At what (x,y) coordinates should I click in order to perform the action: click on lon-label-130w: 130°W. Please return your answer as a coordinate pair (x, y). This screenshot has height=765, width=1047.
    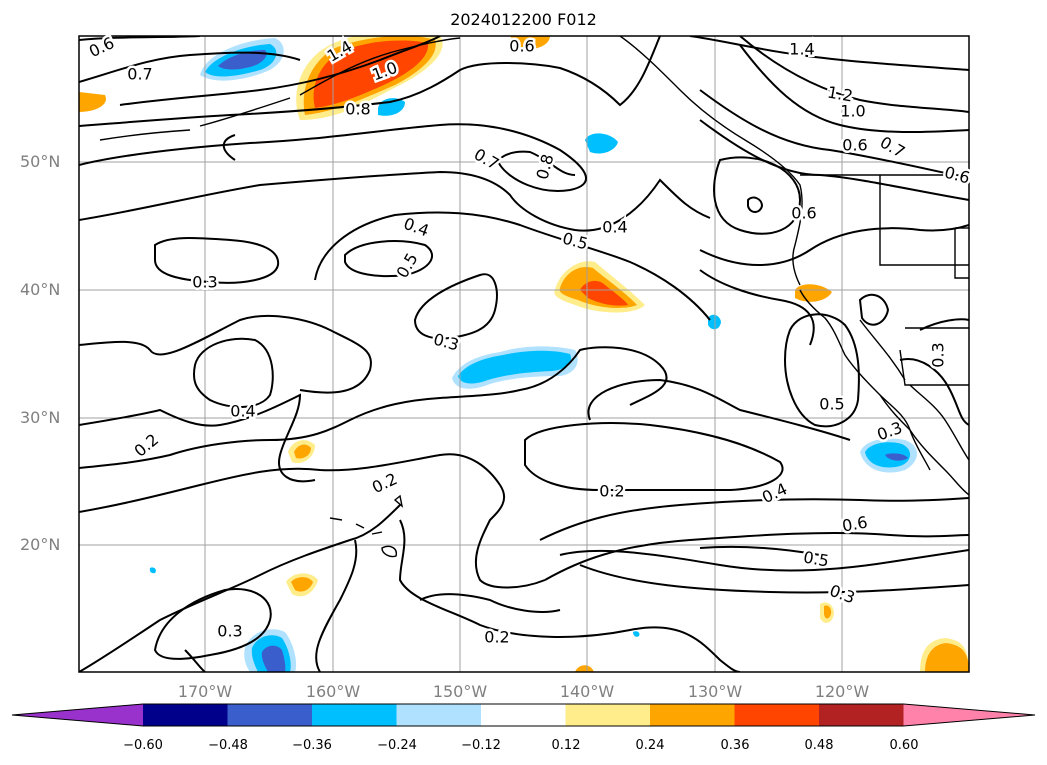
    Looking at the image, I should click on (715, 691).